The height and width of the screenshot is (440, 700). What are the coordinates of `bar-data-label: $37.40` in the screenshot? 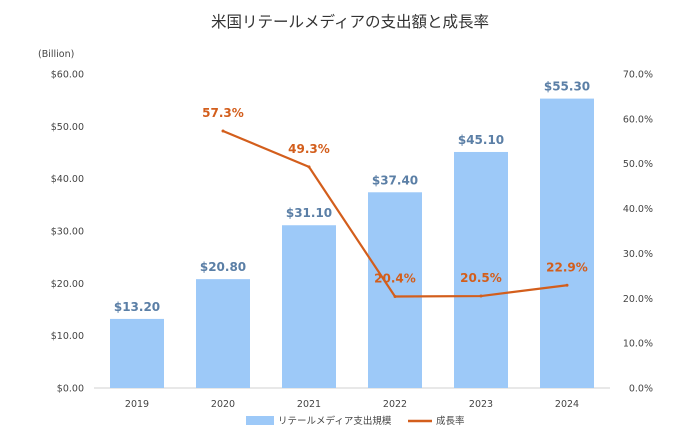 It's located at (395, 180).